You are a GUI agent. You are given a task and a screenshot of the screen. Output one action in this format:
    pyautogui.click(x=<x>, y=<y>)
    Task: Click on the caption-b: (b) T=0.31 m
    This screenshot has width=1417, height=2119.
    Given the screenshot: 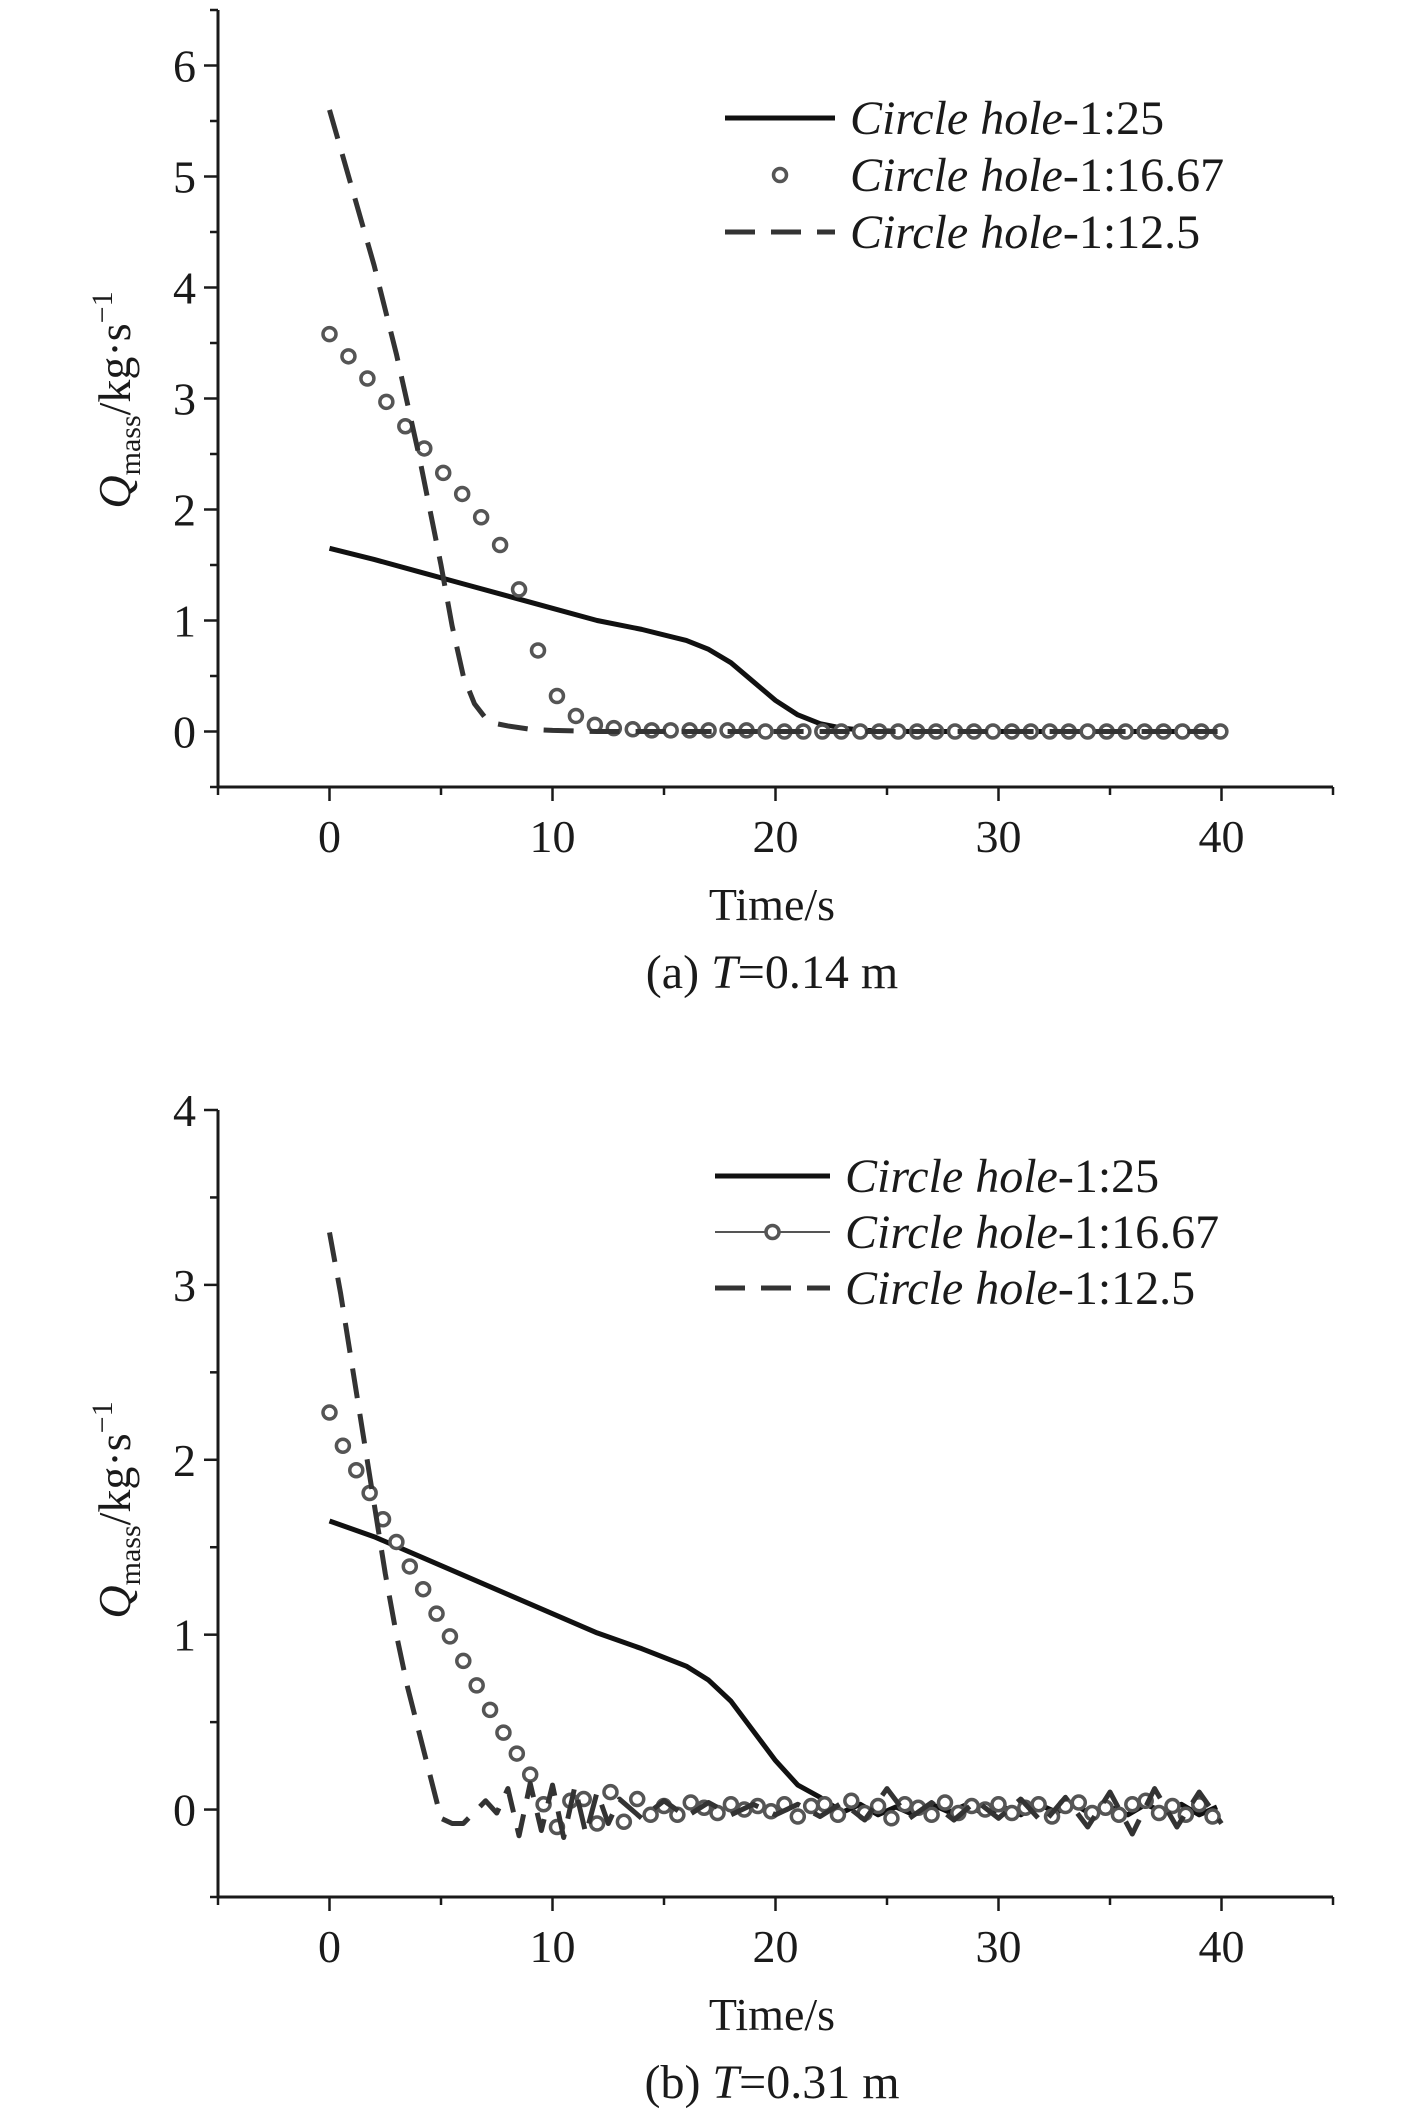 What is the action you would take?
    pyautogui.click(x=771, y=2082)
    